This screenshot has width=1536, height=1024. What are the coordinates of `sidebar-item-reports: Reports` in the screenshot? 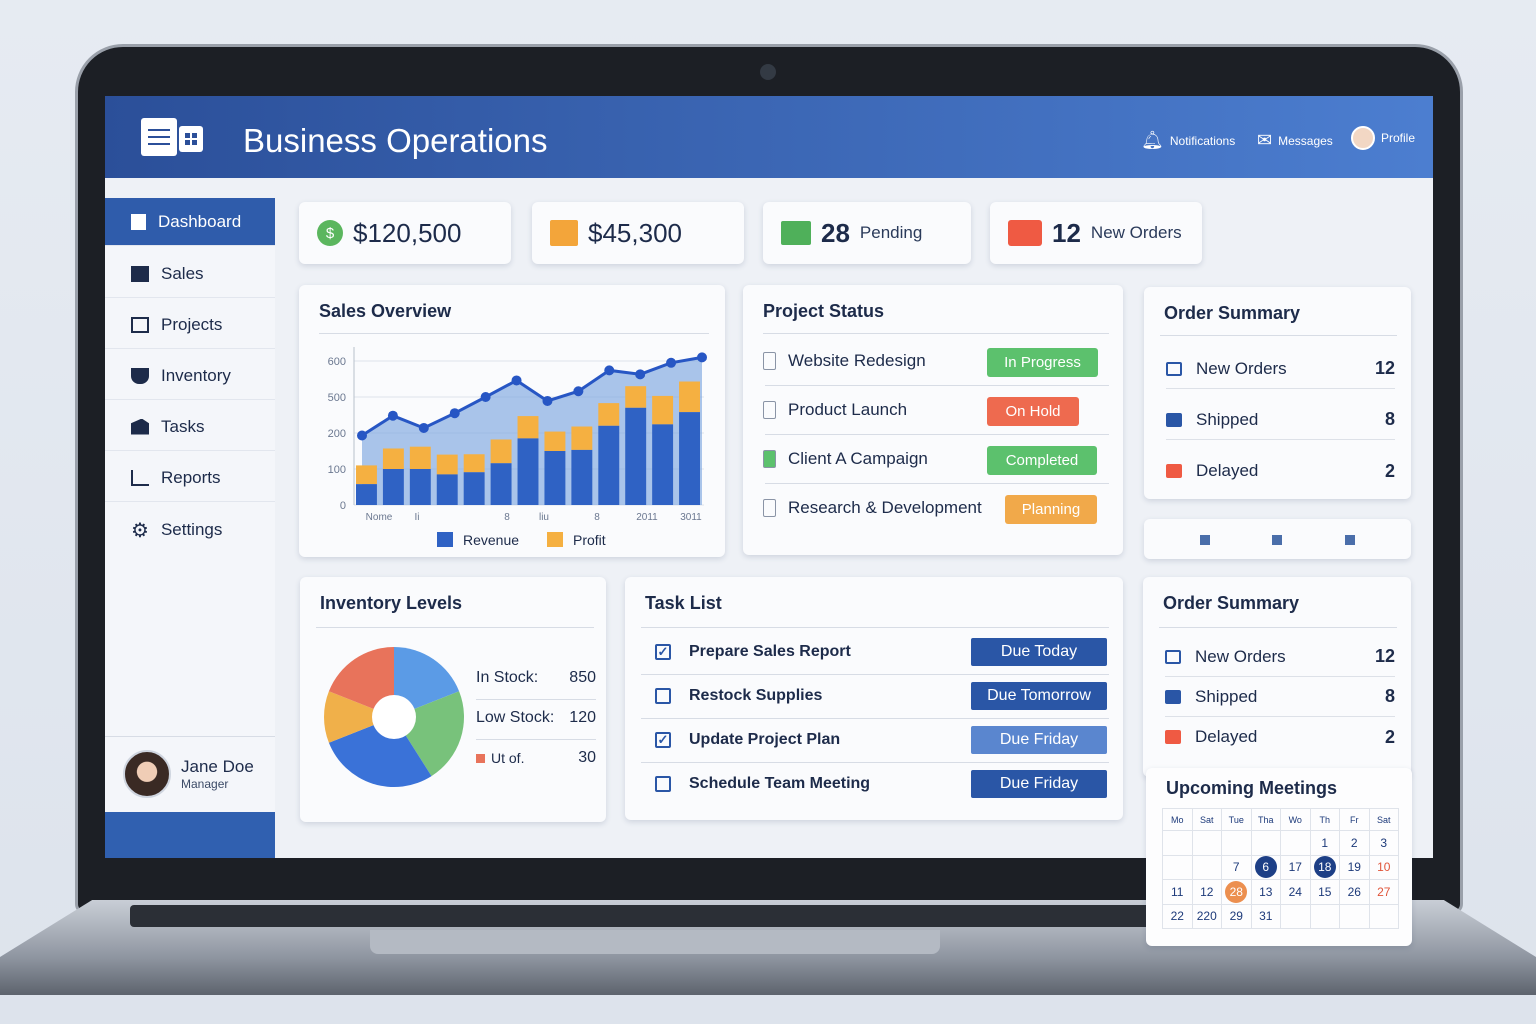 It's located at (190, 478).